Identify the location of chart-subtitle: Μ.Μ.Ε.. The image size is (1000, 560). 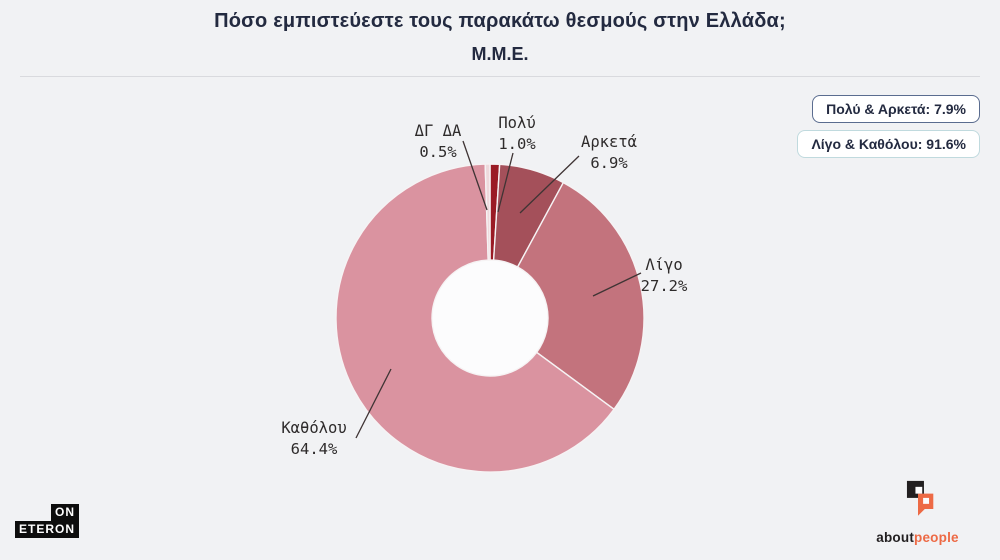
(500, 54).